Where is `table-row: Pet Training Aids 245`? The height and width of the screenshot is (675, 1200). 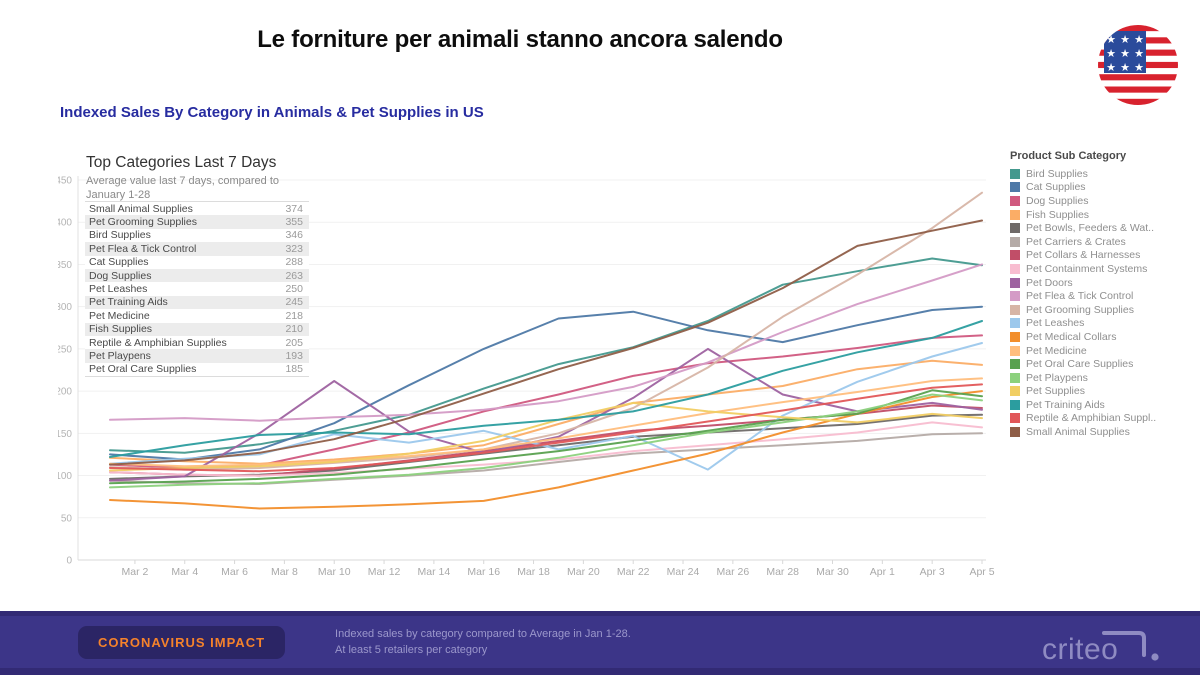
table-row: Pet Training Aids 245 is located at coordinates (197, 302).